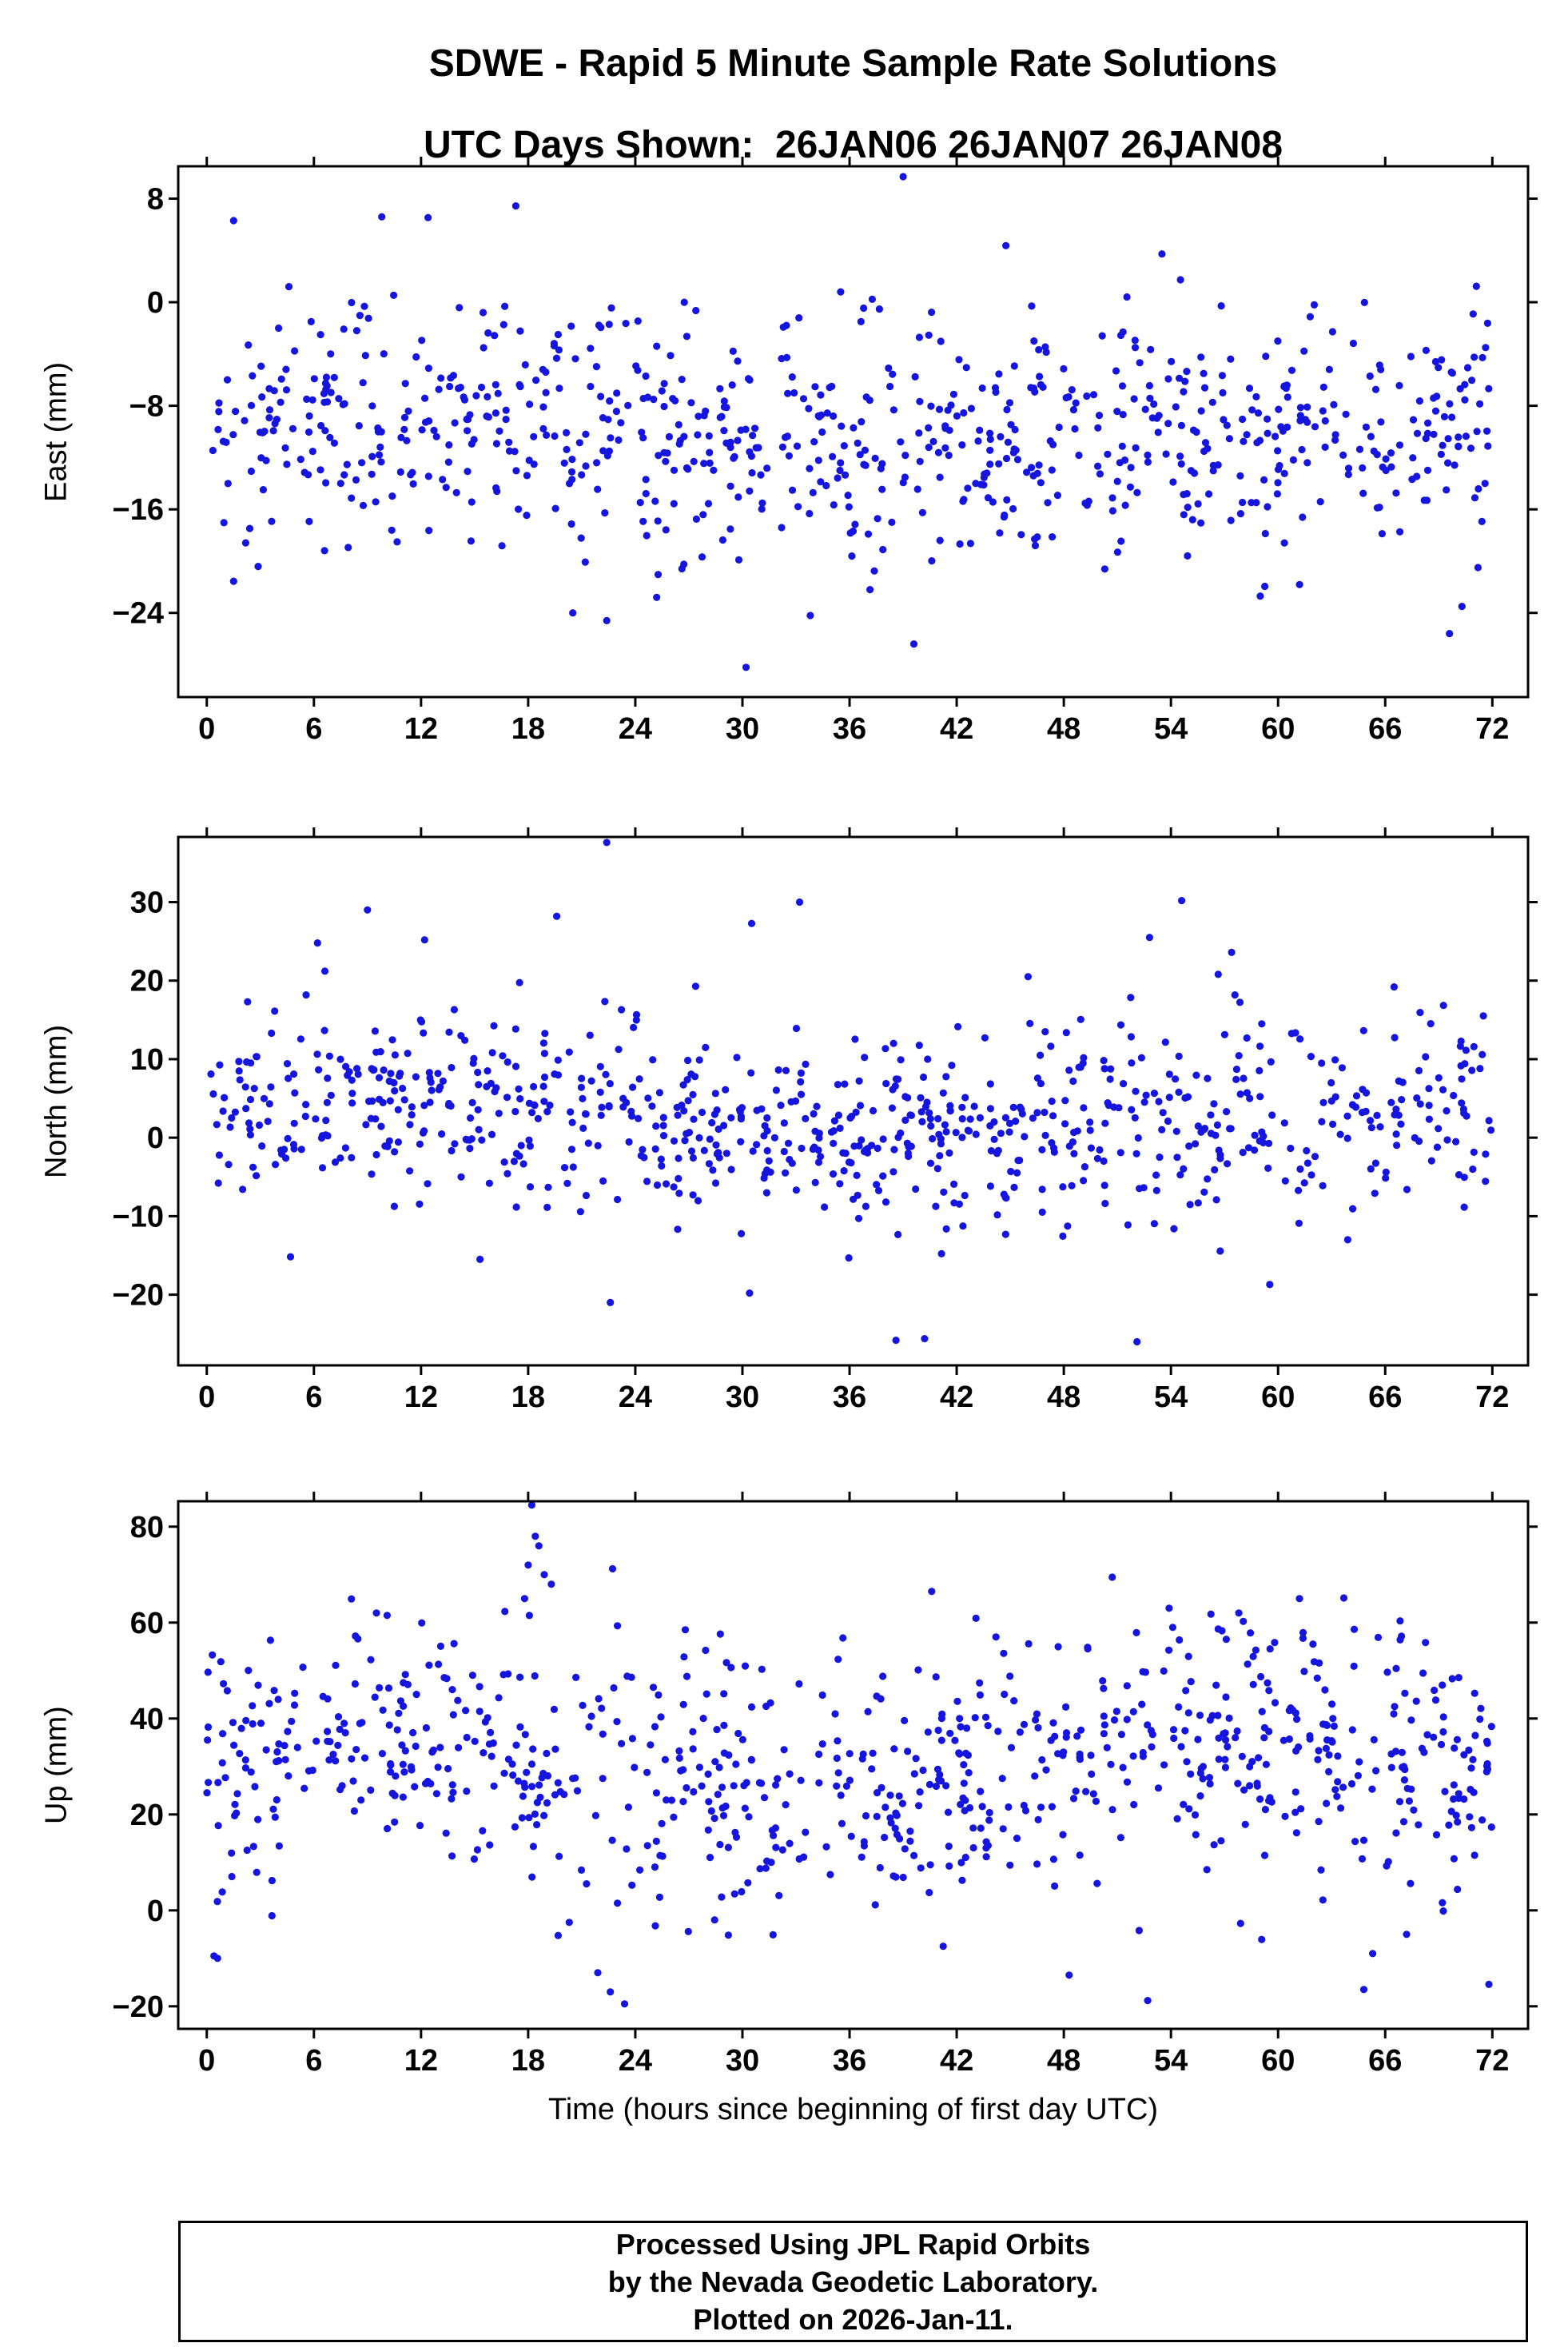 This screenshot has height=2347, width=1568. I want to click on svg-text: 8, so click(155, 199).